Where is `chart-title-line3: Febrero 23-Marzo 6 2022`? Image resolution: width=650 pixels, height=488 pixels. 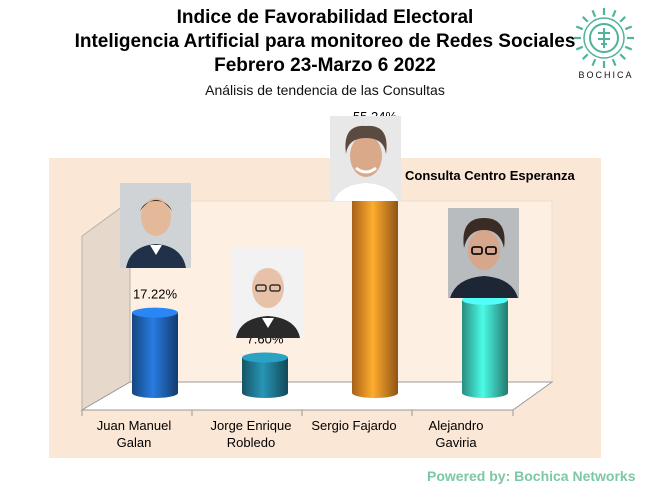
chart-title-line3: Febrero 23-Marzo 6 2022 is located at coordinates (325, 65).